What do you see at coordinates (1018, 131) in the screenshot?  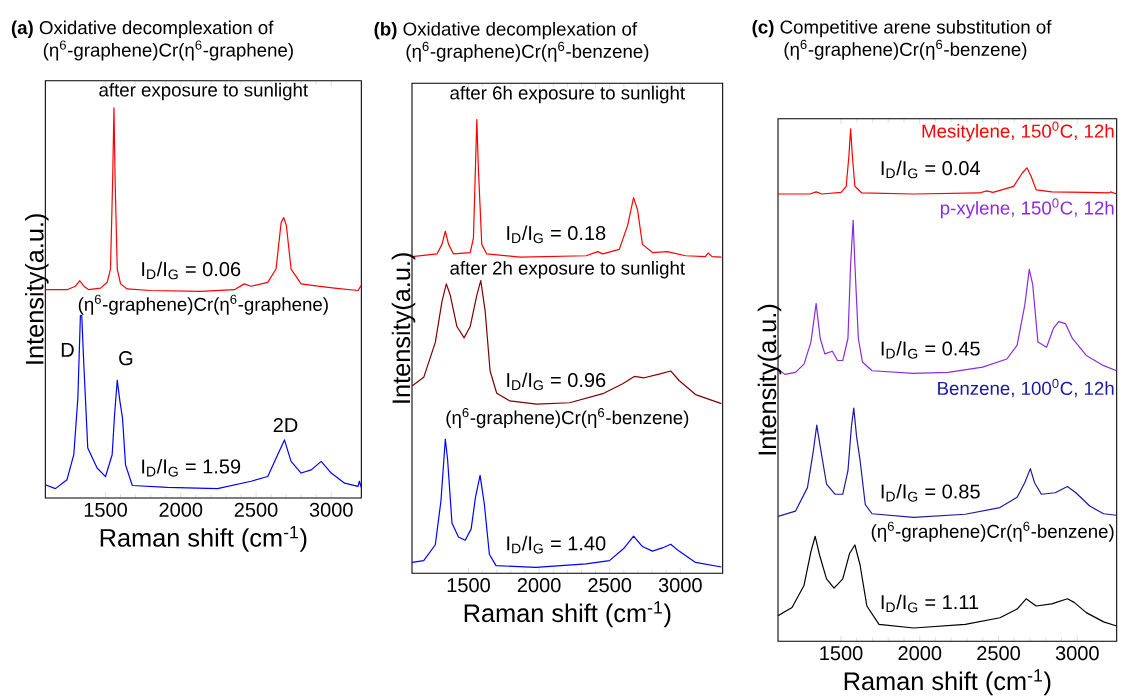 I see `text: Mesitylene, 150$^{0}$C, 12h` at bounding box center [1018, 131].